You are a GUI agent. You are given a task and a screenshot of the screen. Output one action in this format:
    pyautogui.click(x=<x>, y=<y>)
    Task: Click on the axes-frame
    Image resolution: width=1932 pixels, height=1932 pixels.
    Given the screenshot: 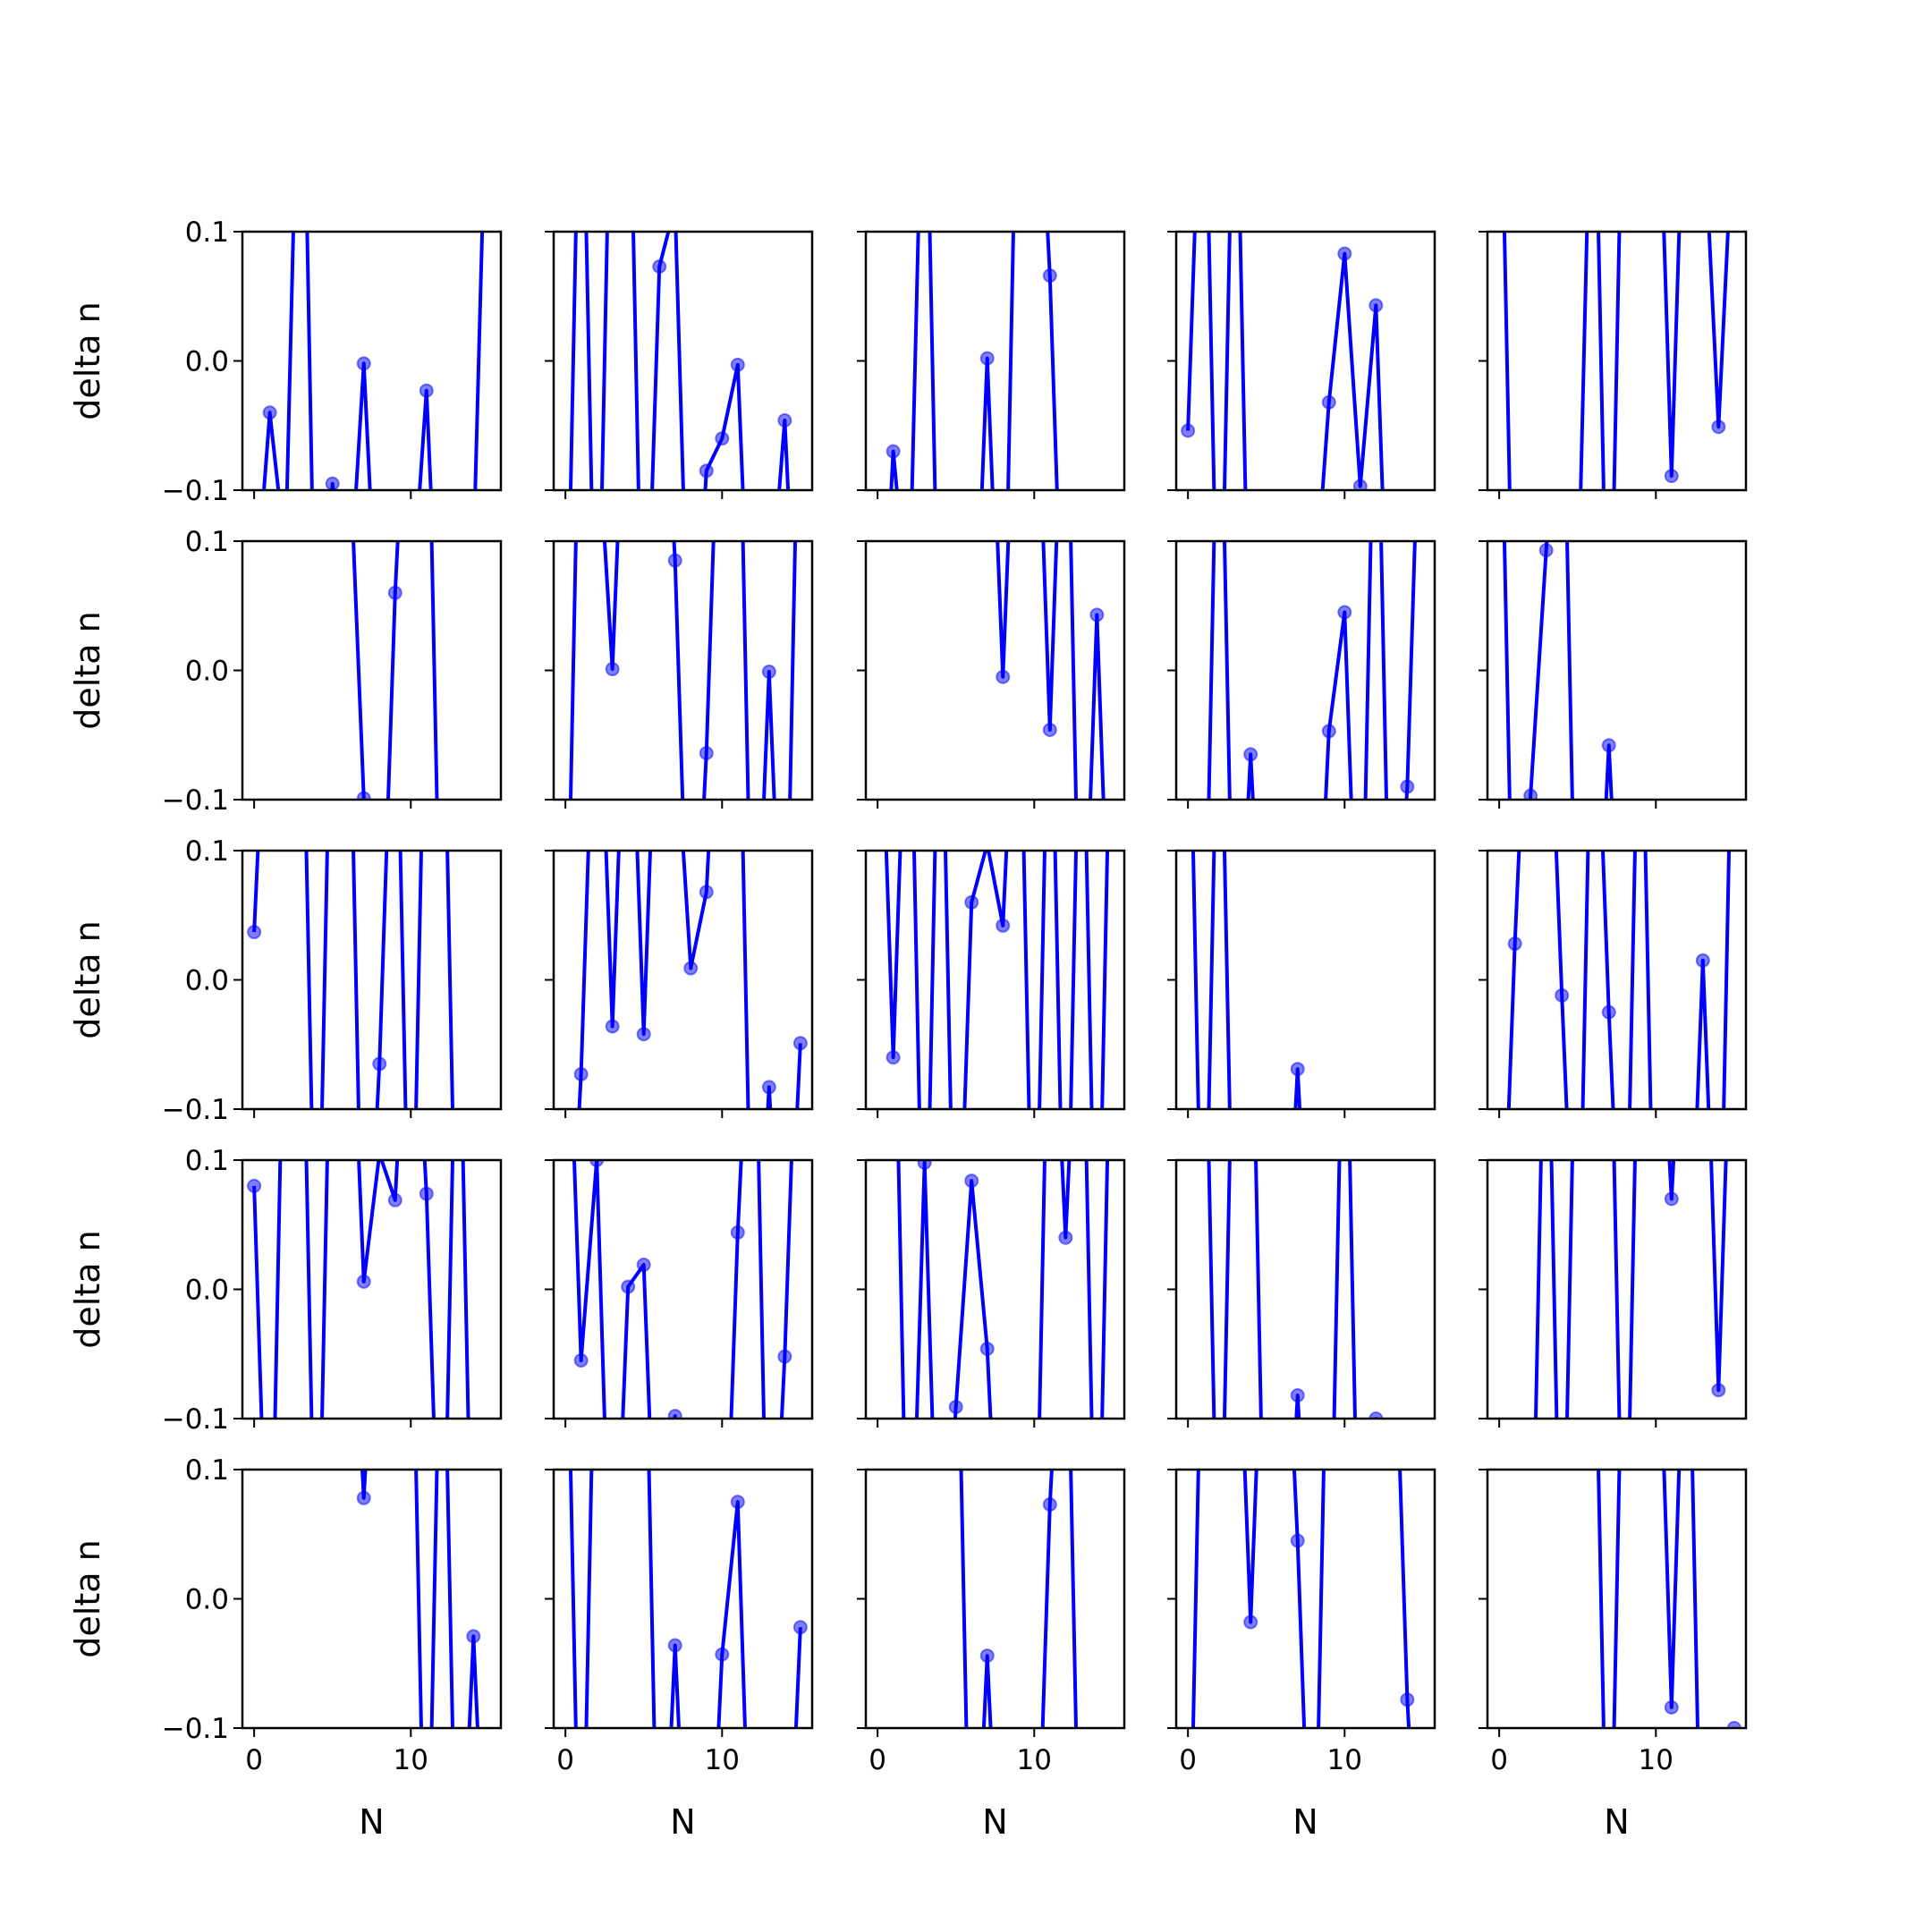 What is the action you would take?
    pyautogui.click(x=372, y=1599)
    